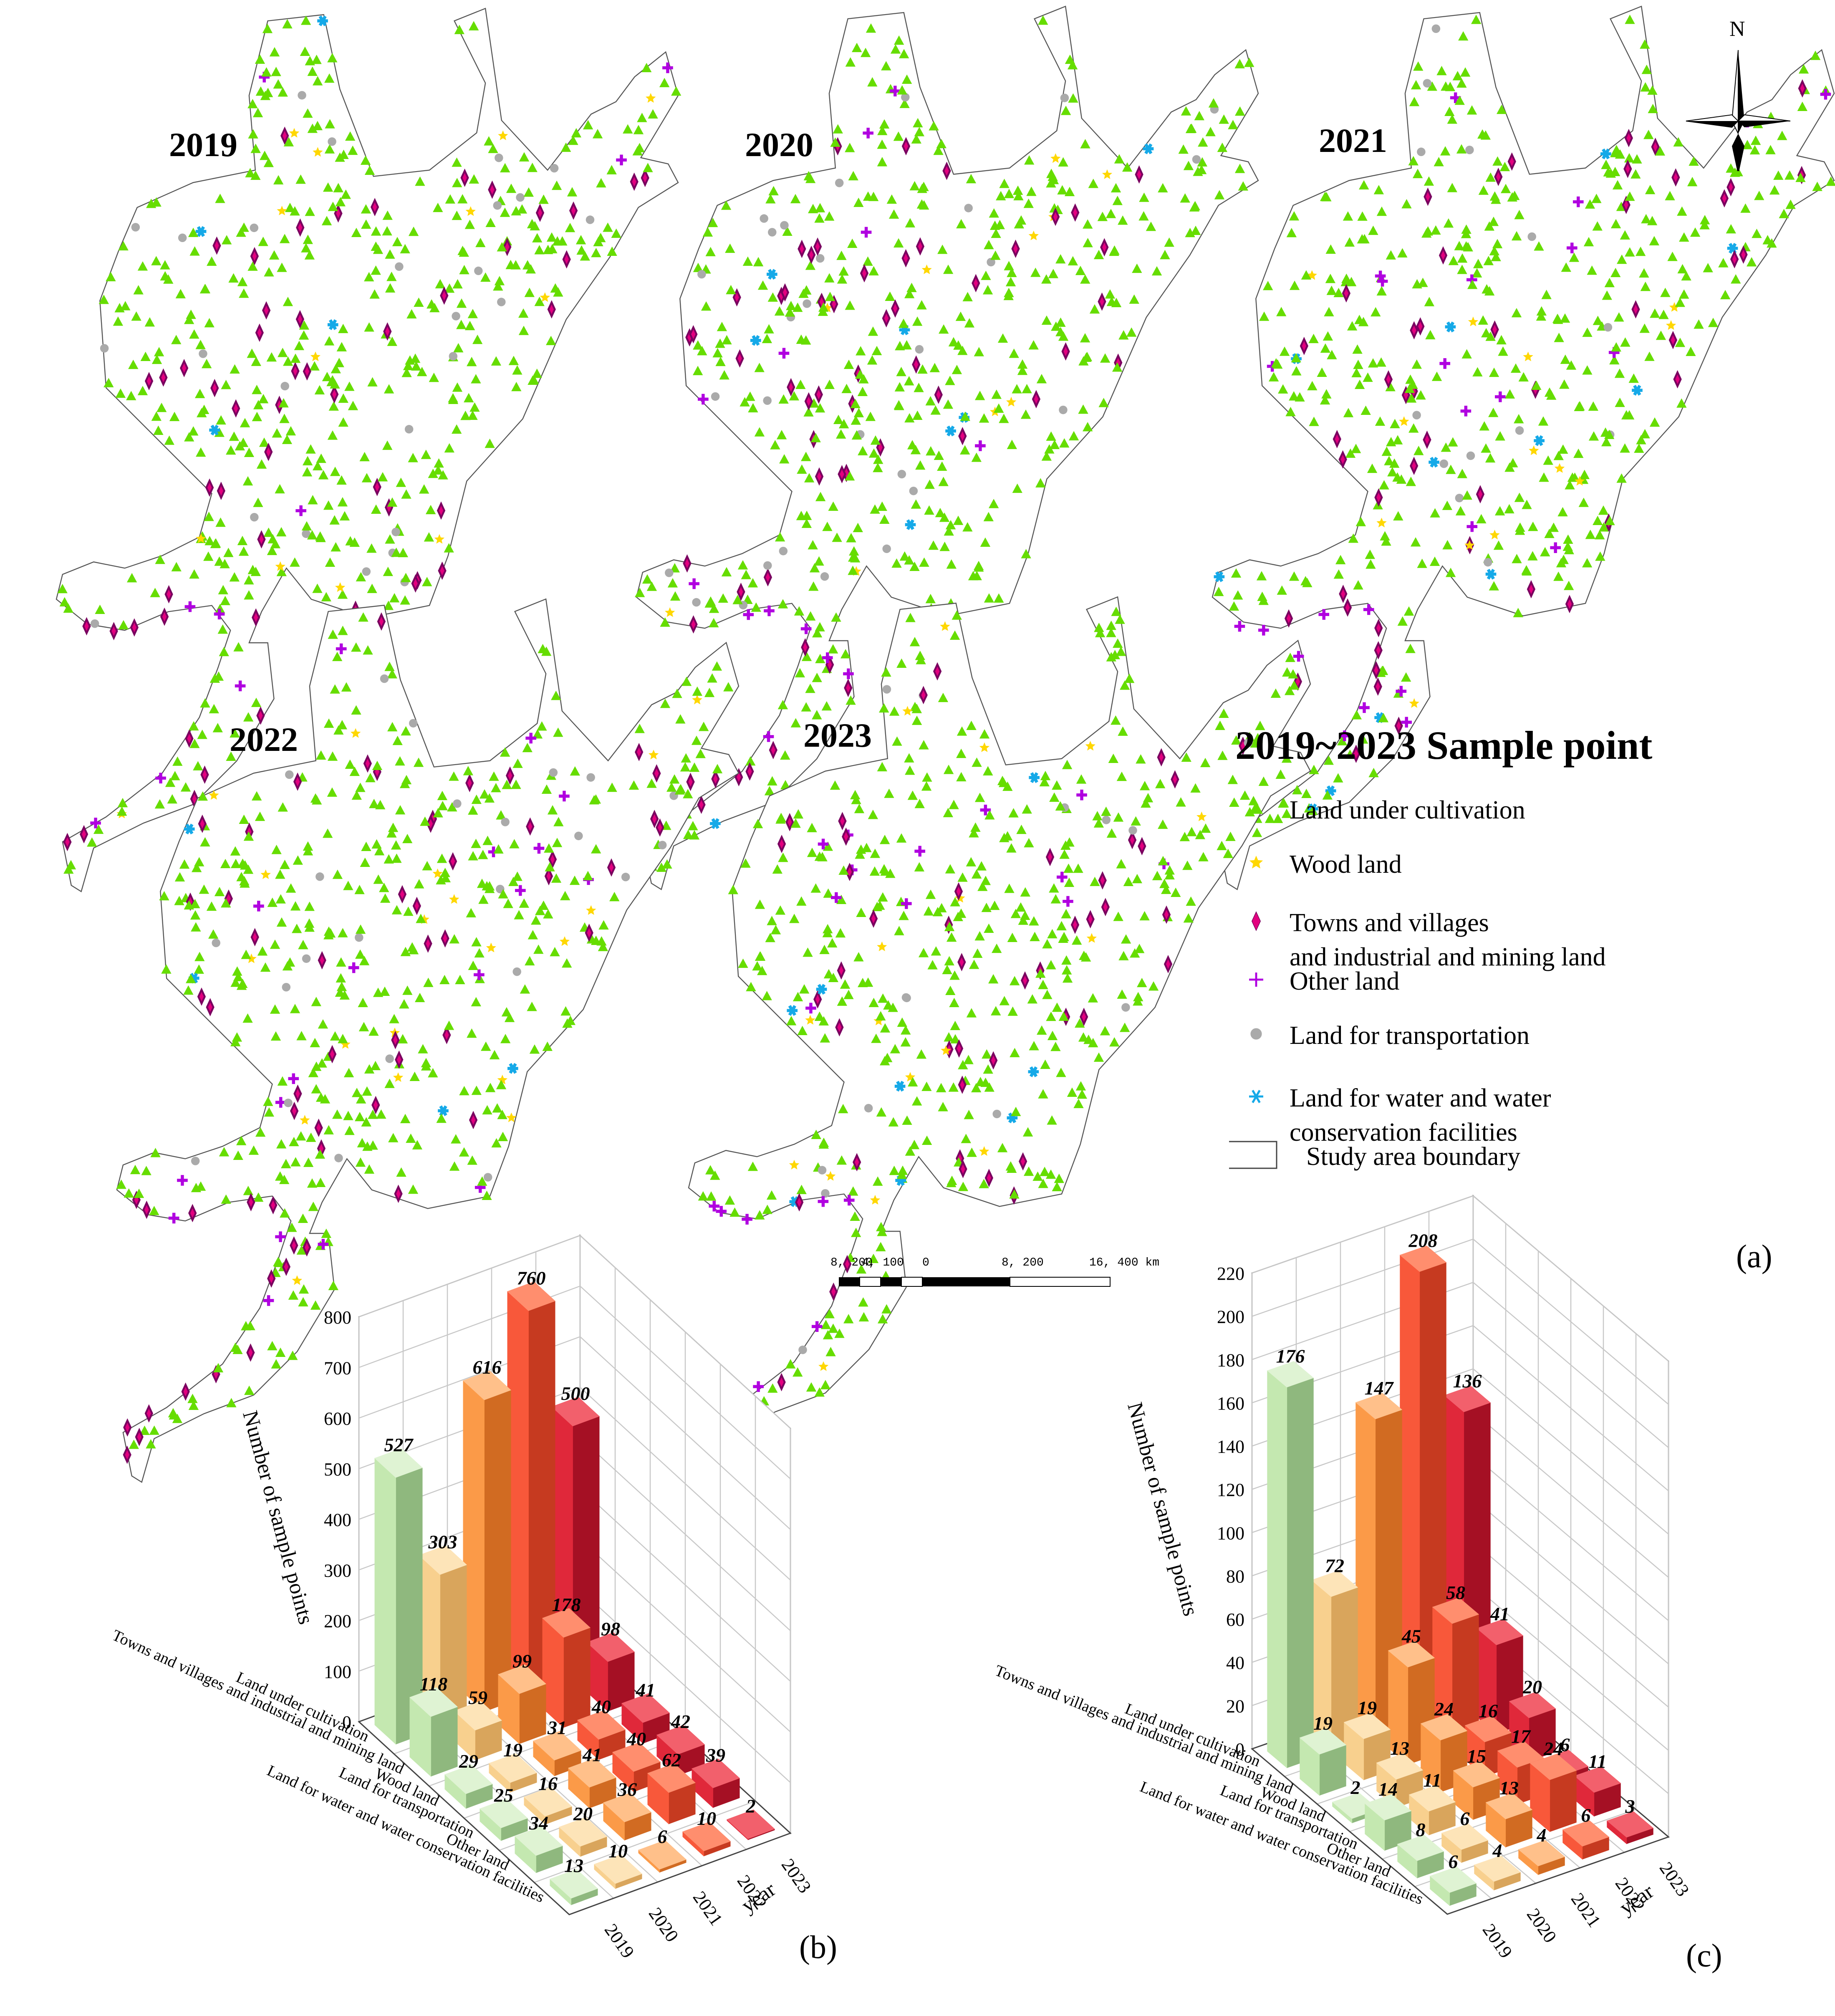  Describe the element at coordinates (203, 145) in the screenshot. I see `map-title-2019: 2019` at that location.